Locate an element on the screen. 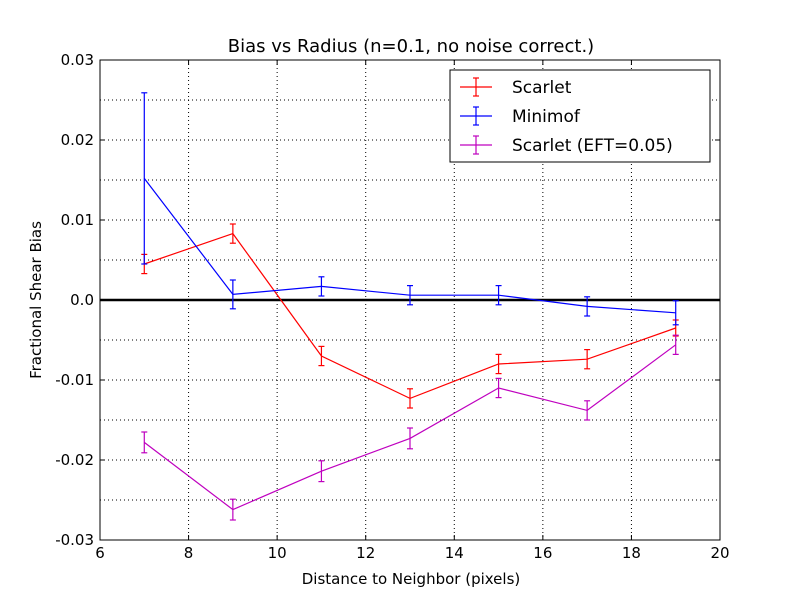 The width and height of the screenshot is (800, 600). x-axis-label: Distance to Neighbor (pixels) is located at coordinates (411, 579).